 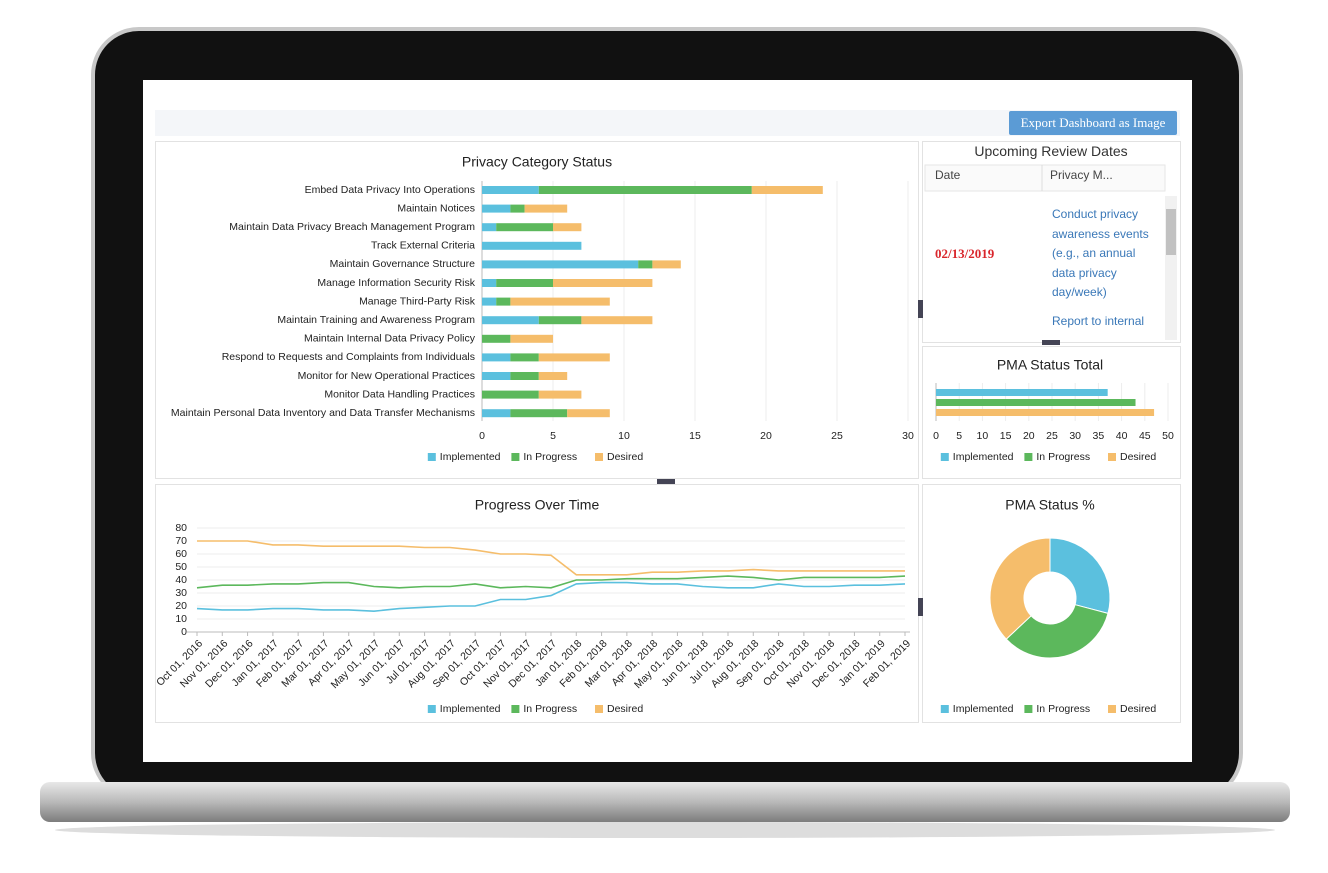 What do you see at coordinates (402, 264) in the screenshot?
I see `category-label: Maintain Governance Structure` at bounding box center [402, 264].